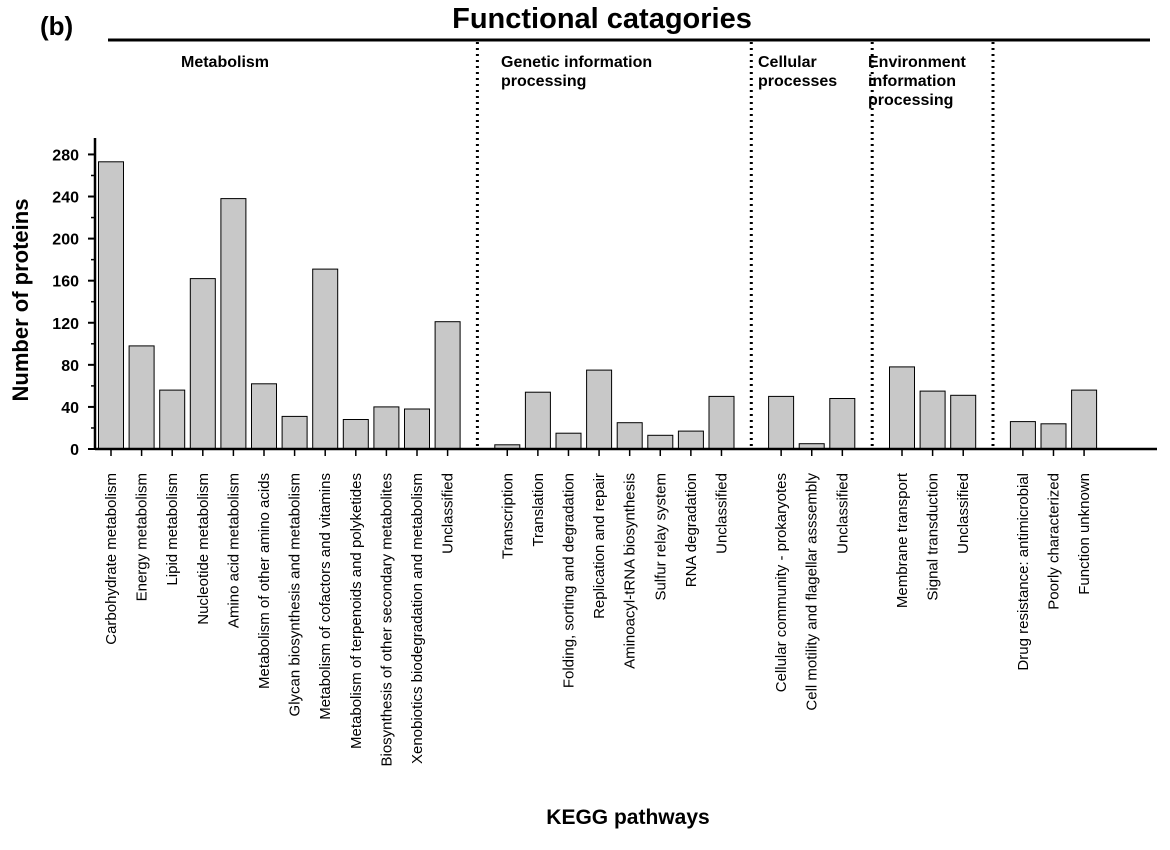  I want to click on group-label: processes, so click(797, 81).